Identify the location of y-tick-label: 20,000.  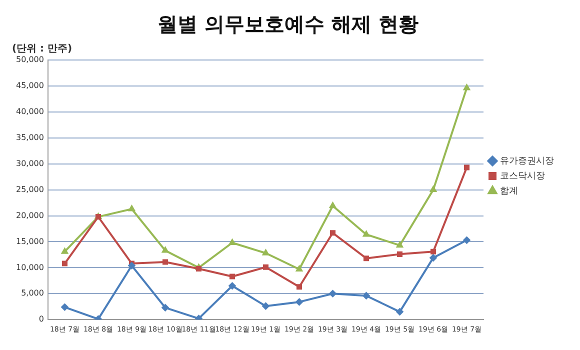
(30, 215).